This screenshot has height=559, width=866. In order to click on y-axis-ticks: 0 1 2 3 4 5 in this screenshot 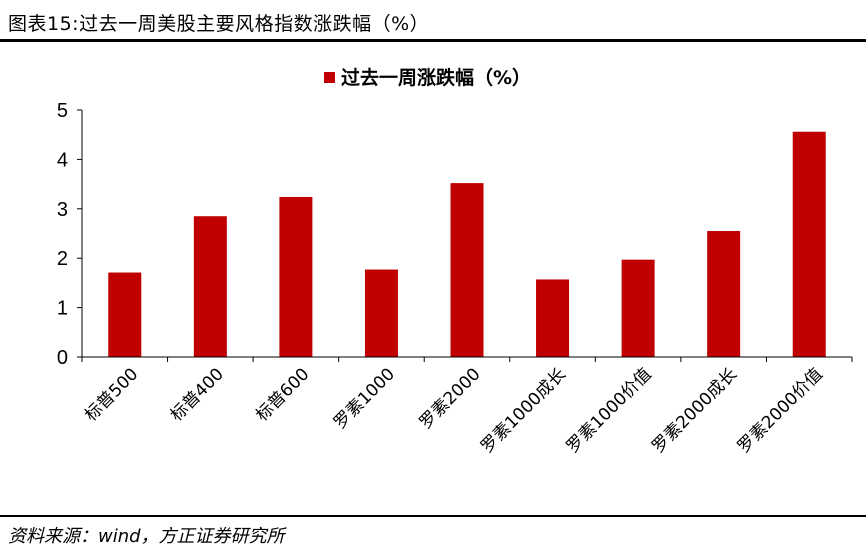, I will do `click(69, 234)`.